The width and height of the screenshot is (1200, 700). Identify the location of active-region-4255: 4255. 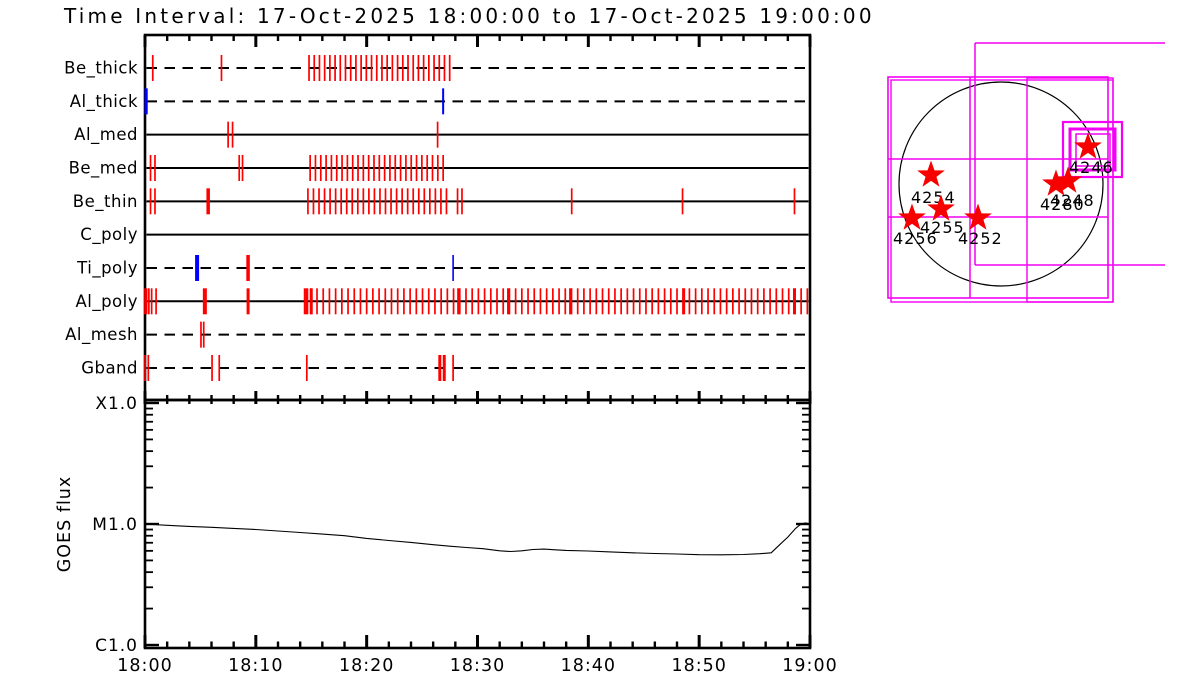
(942, 215).